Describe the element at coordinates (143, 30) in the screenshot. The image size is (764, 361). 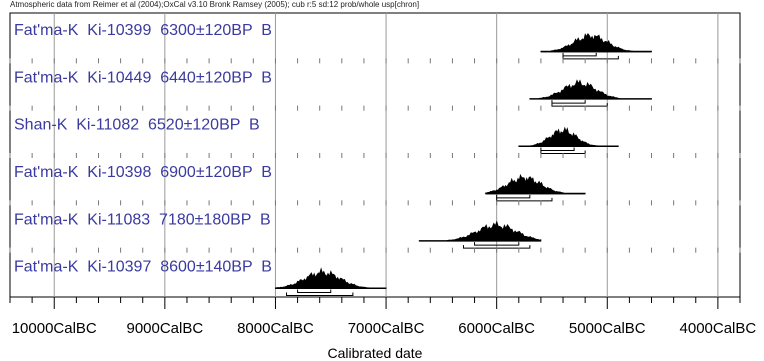
I see `sample-label: Fat'ma-K Ki-10399 6300±120BP B` at that location.